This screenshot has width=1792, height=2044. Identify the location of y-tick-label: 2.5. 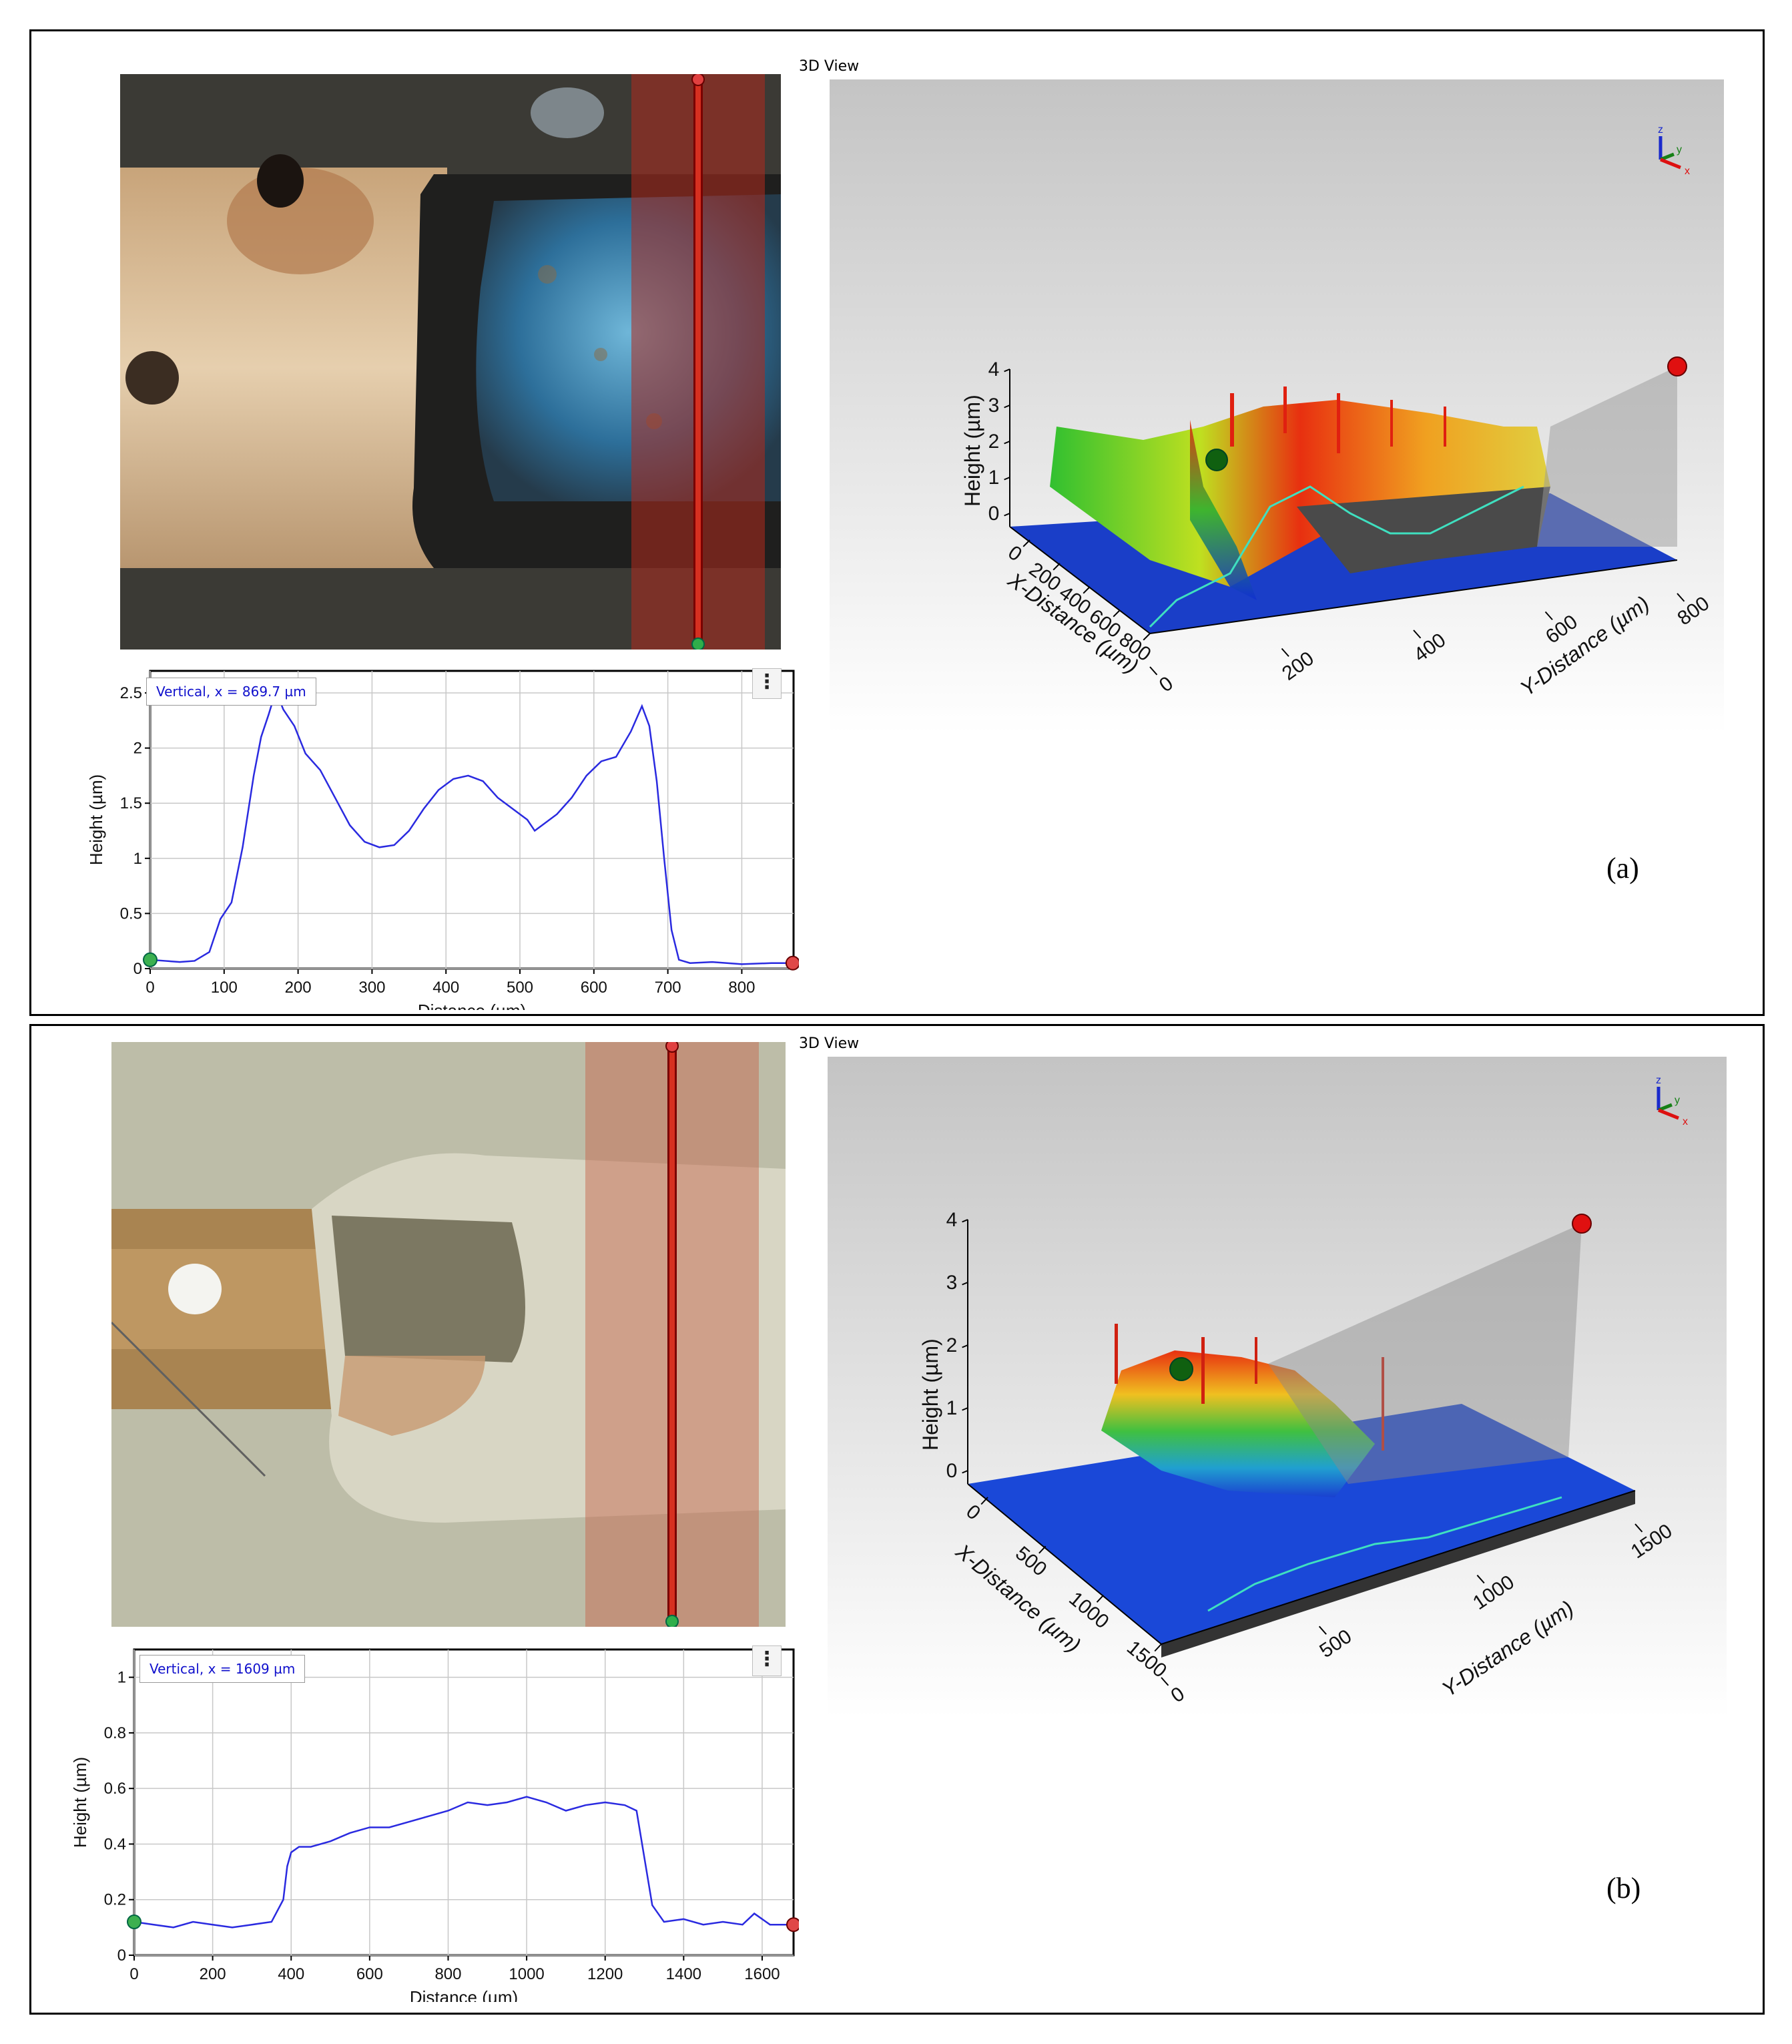
(131, 693).